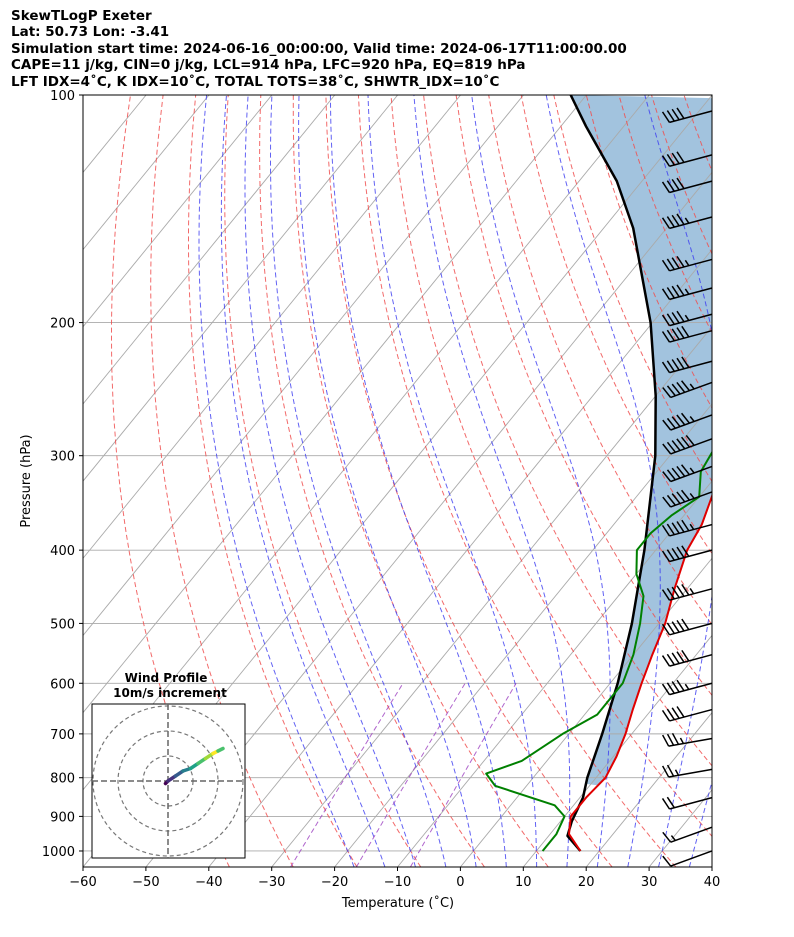 The width and height of the screenshot is (794, 937). What do you see at coordinates (90, 32) in the screenshot?
I see `location-line: Lat: 50.73 Lon: -3.41` at bounding box center [90, 32].